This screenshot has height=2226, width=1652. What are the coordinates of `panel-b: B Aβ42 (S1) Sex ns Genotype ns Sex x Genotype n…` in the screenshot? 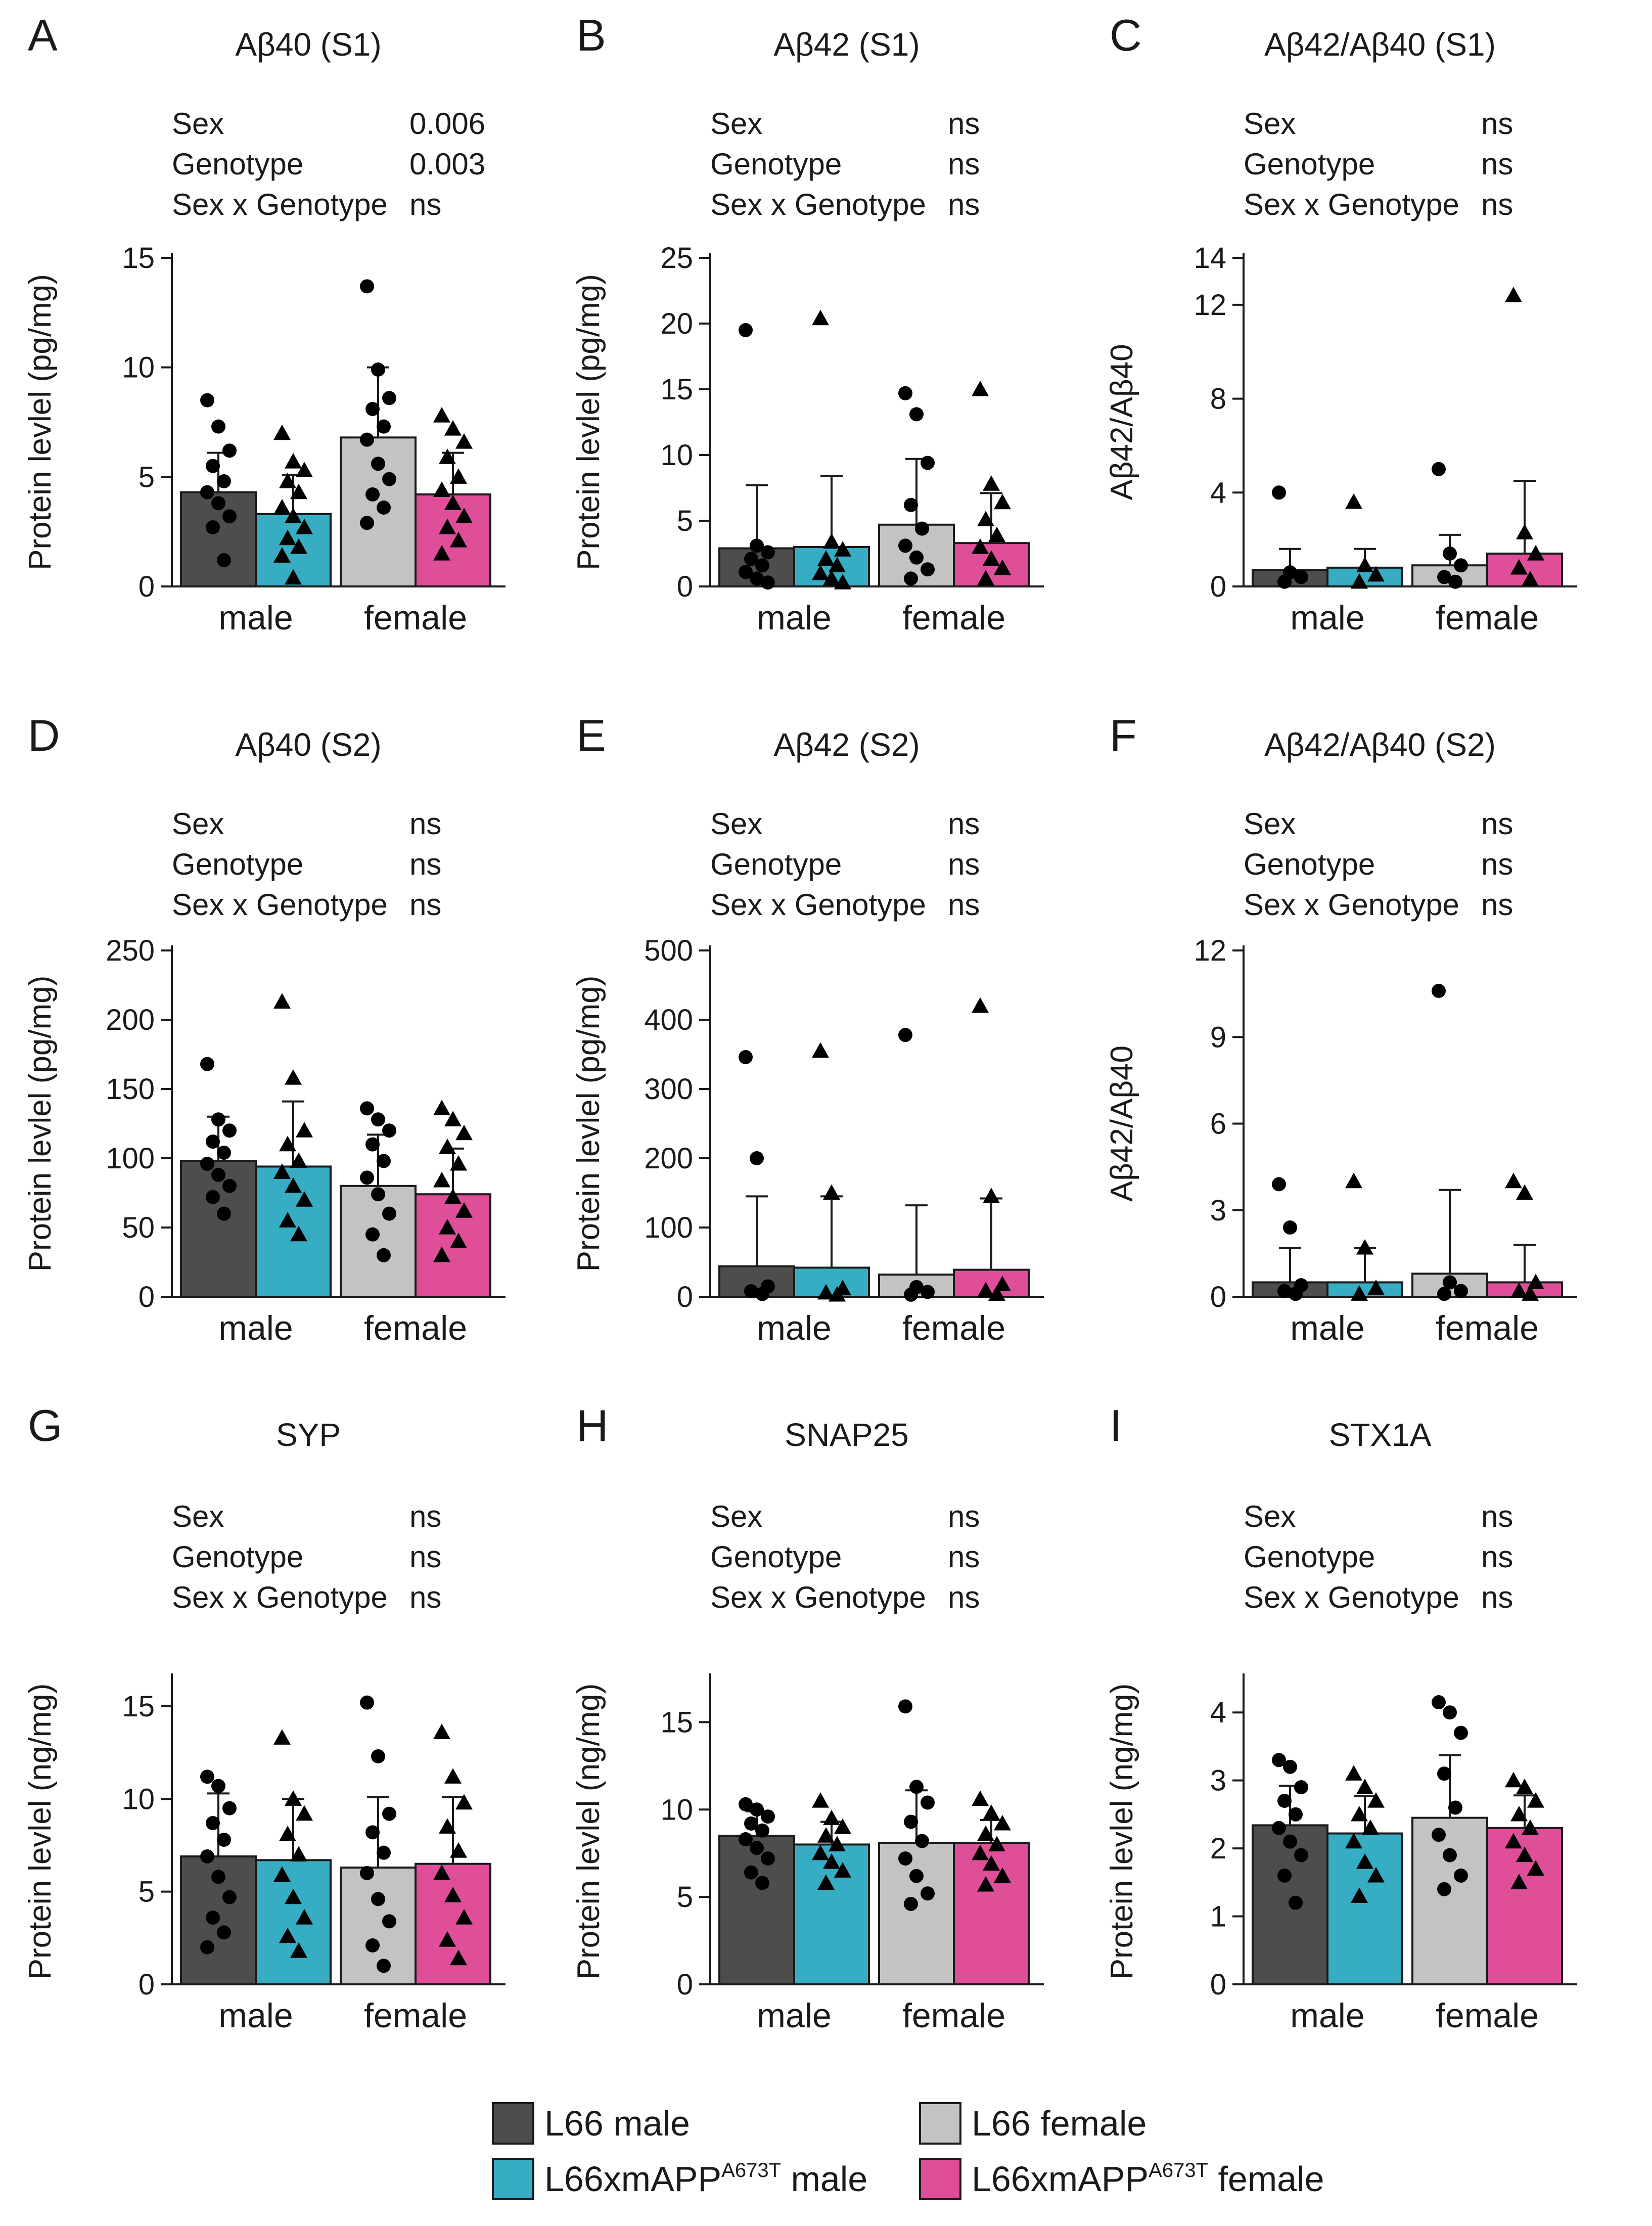 It's located at (808, 323).